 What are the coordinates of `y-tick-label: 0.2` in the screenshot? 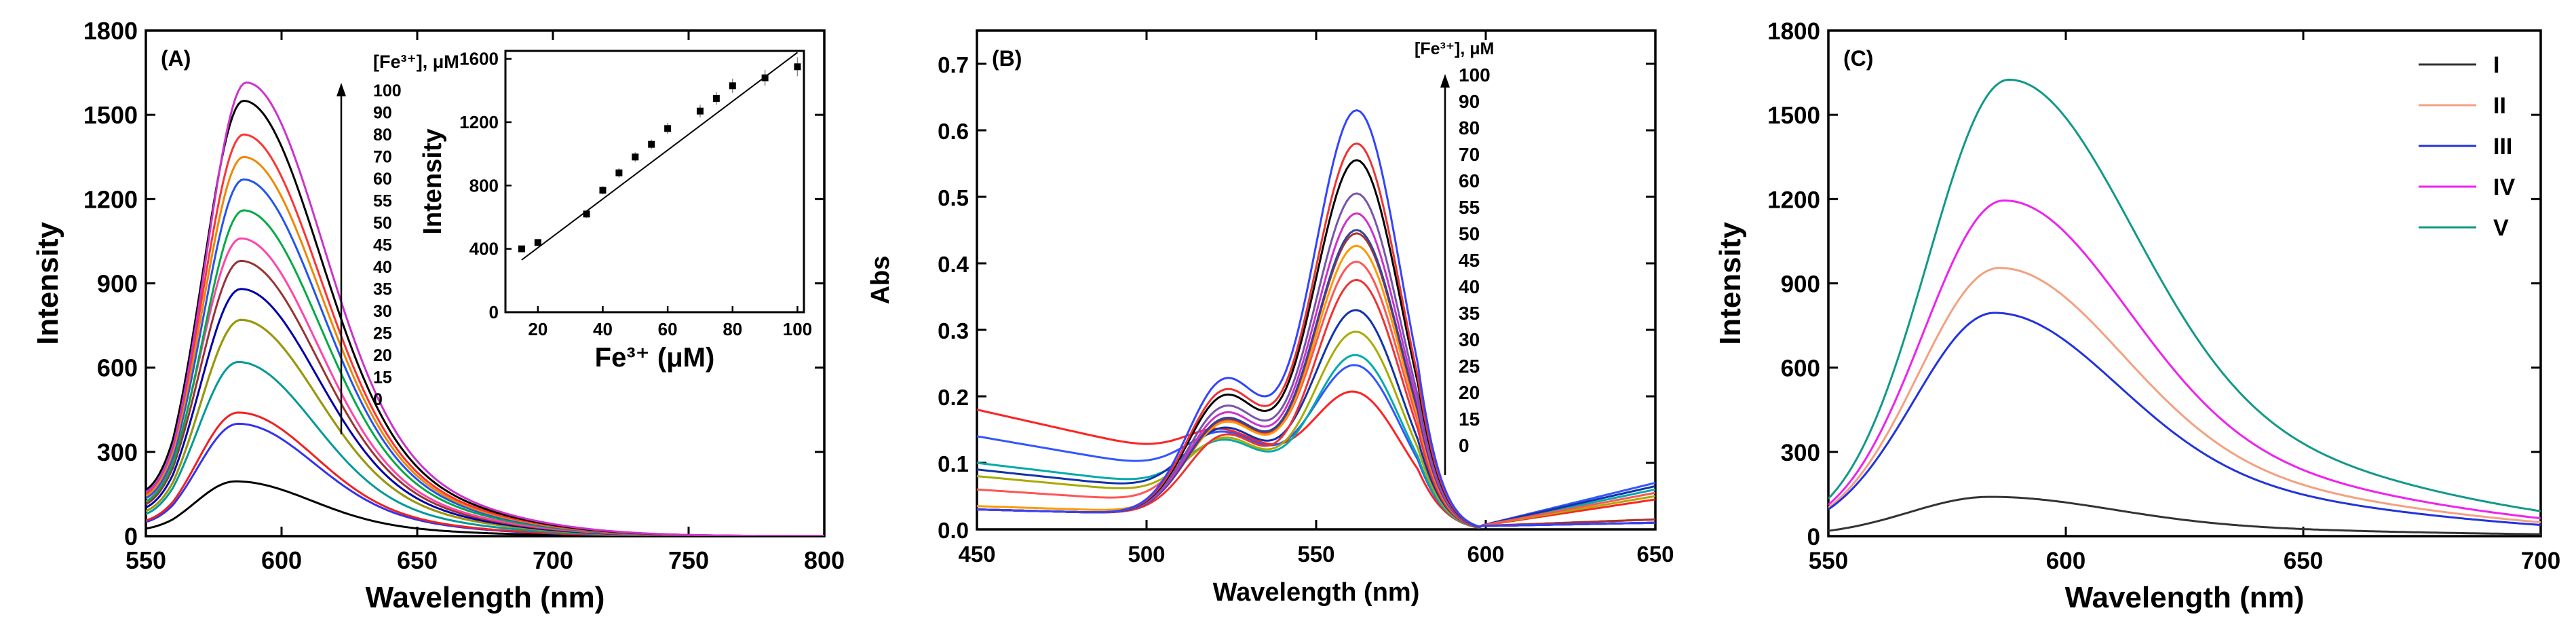 It's located at (953, 397).